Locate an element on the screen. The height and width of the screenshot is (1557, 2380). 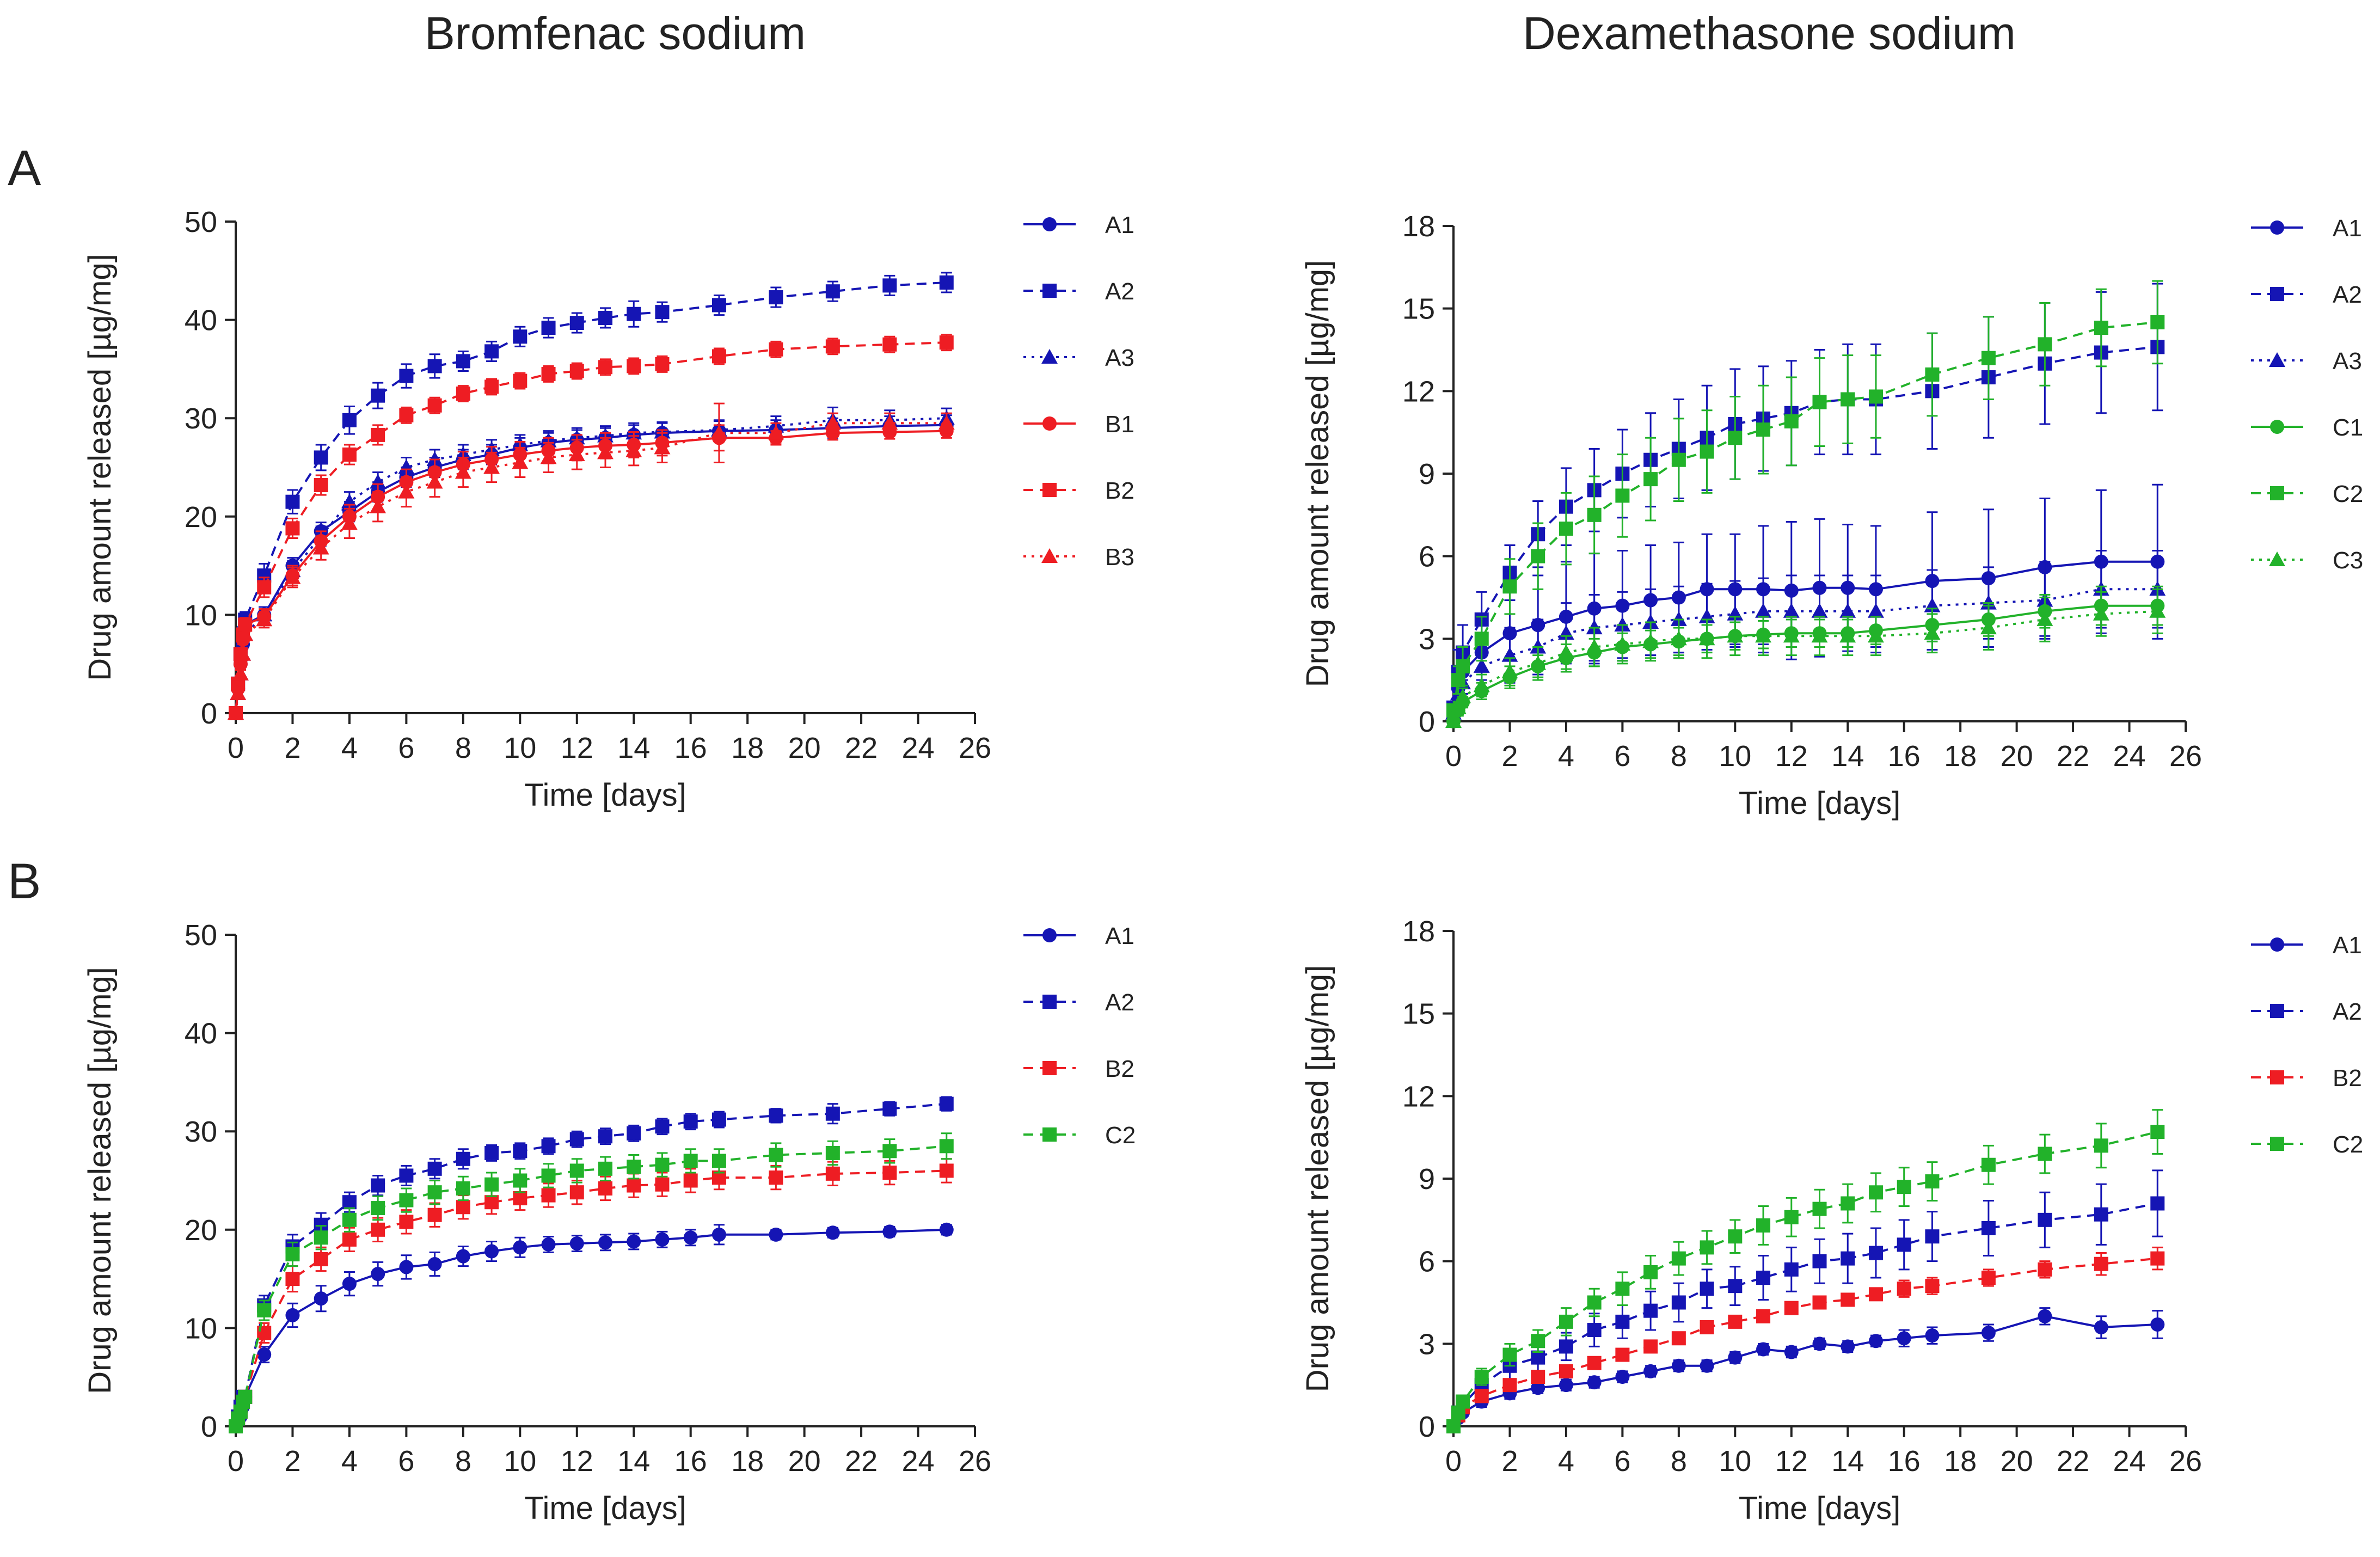
x-axis-label: Time [days] is located at coordinates (605, 1509).